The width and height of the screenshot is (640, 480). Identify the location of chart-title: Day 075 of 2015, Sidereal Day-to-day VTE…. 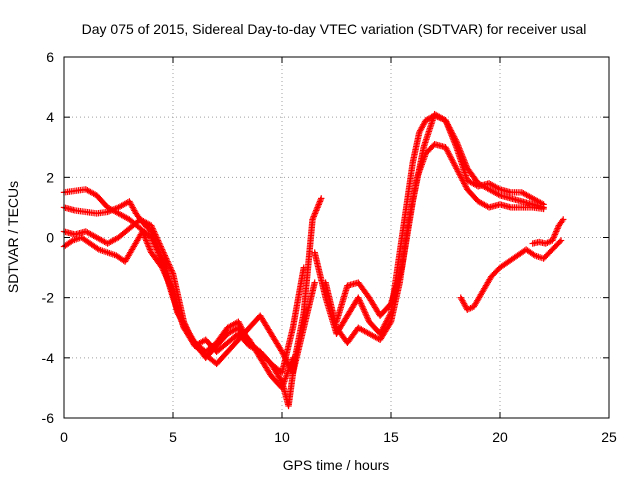
(334, 29).